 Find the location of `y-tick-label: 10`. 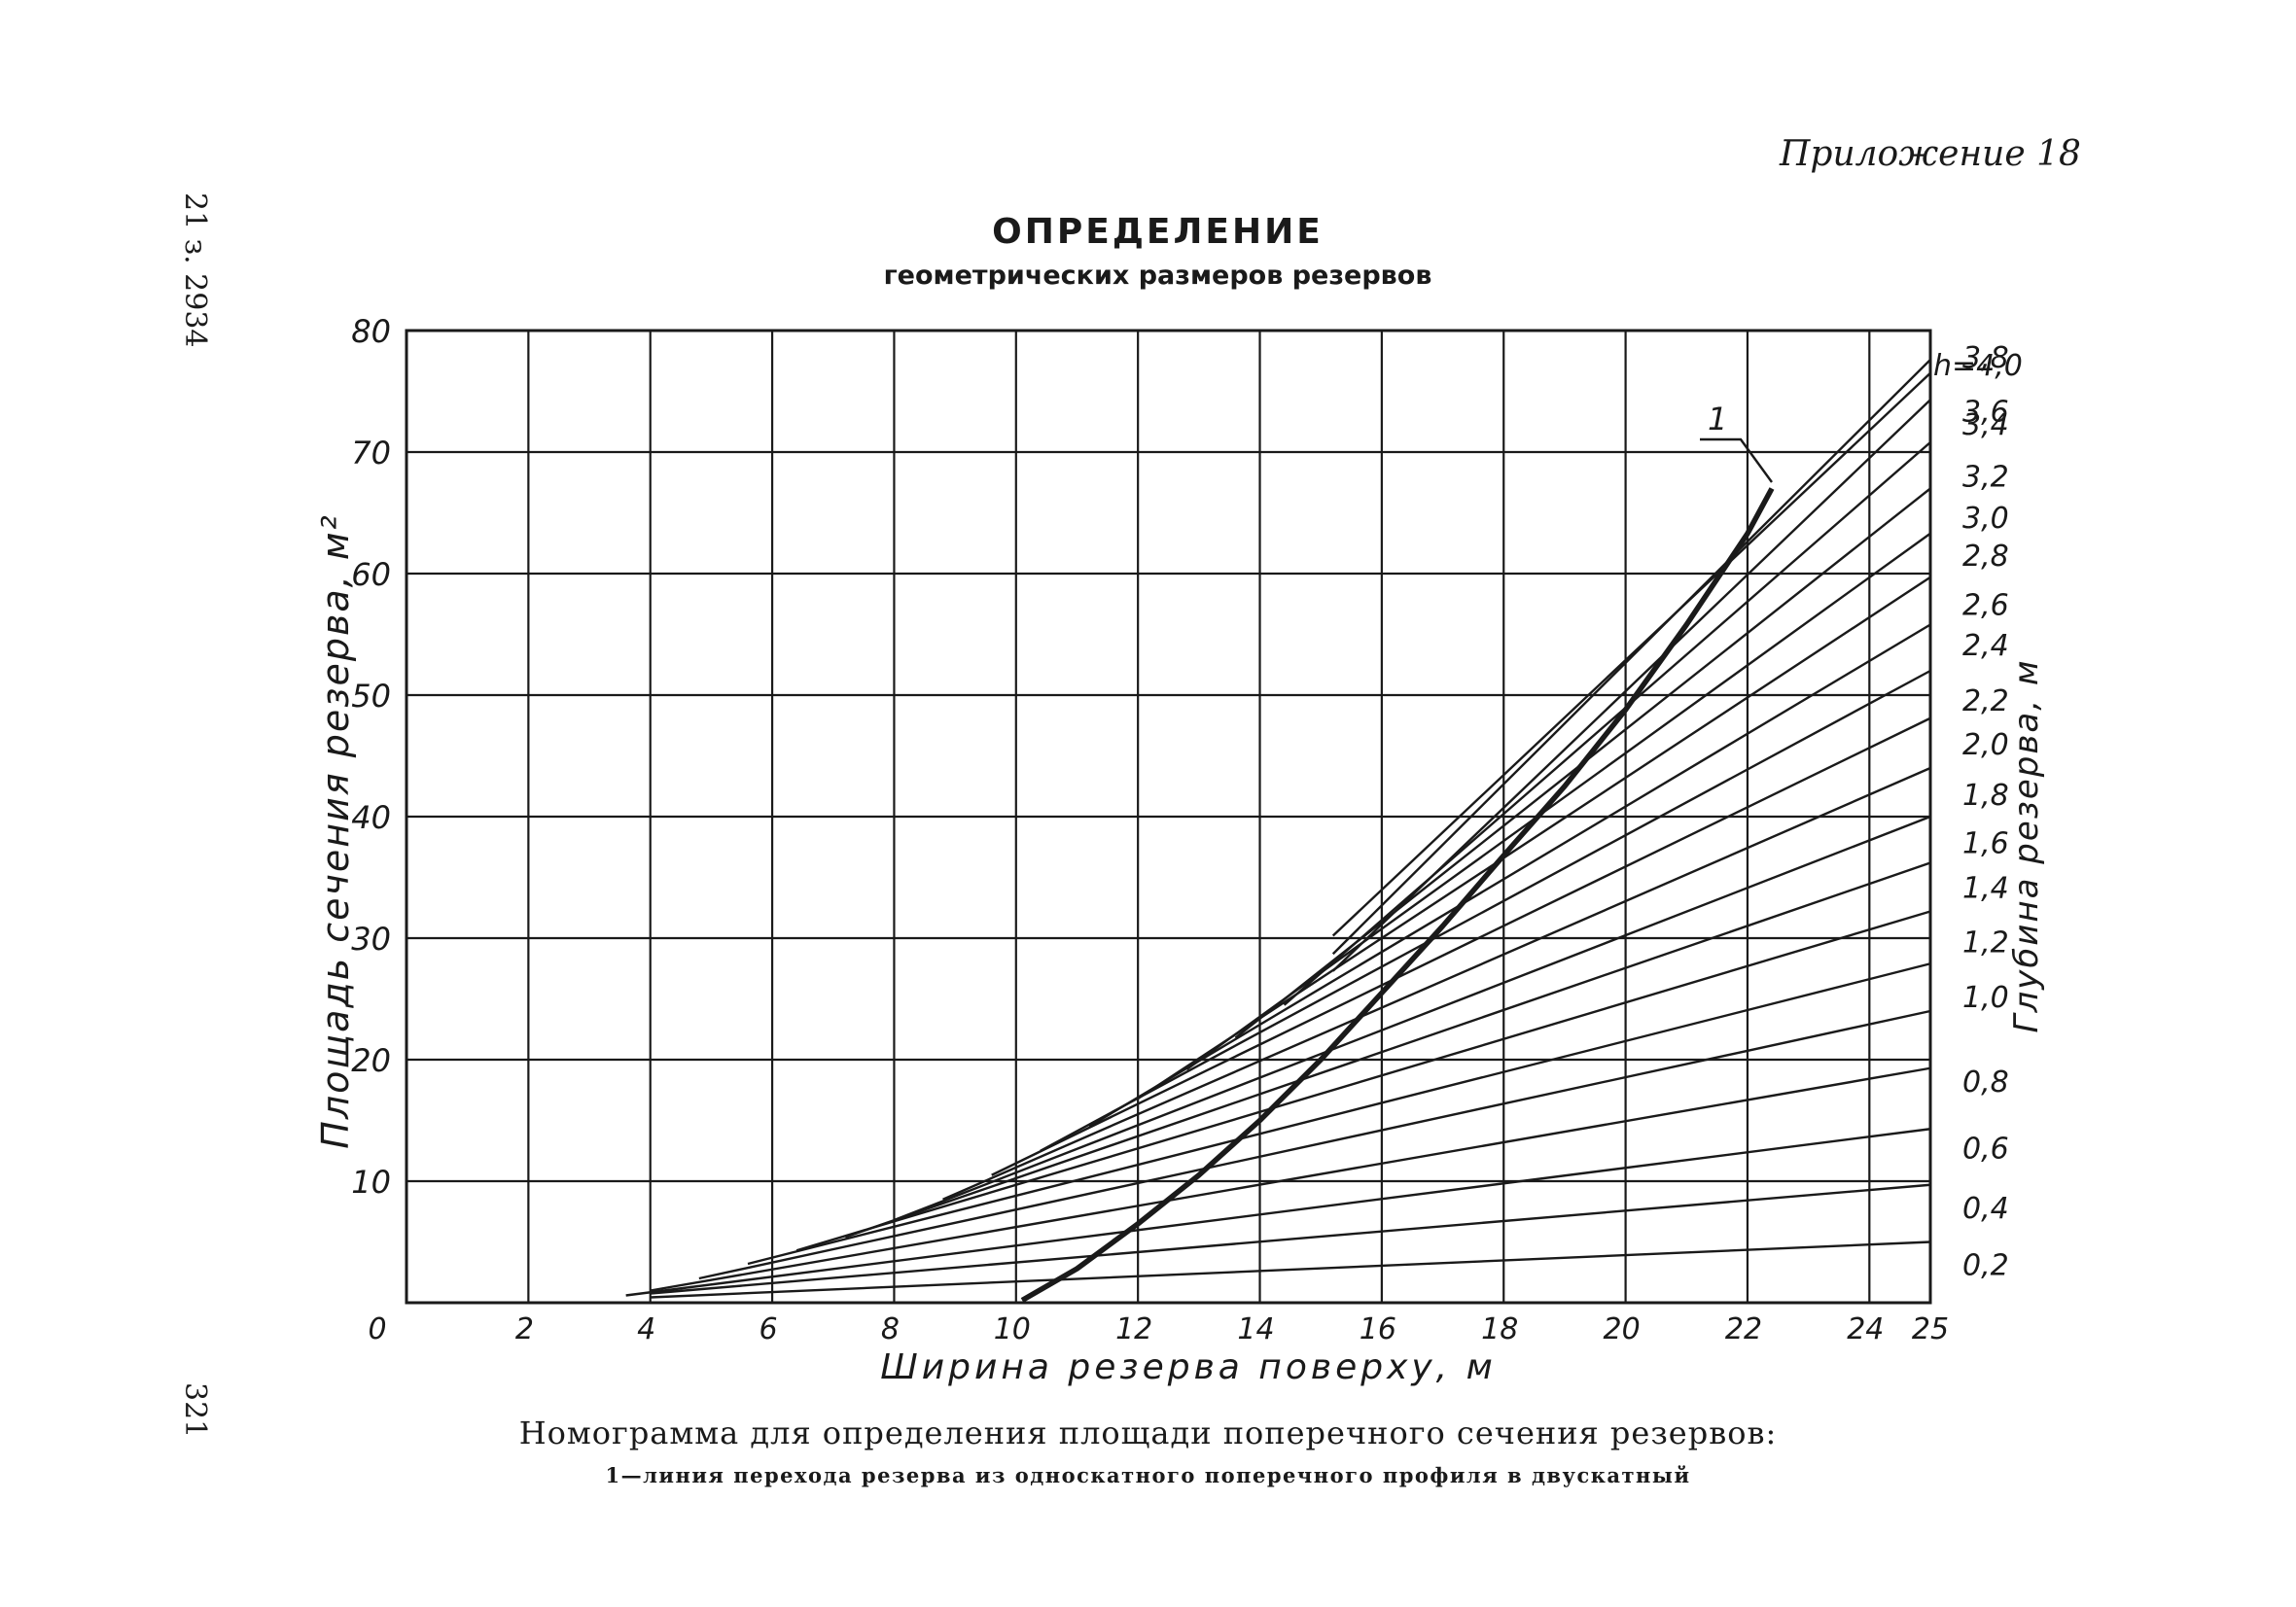

y-tick-label: 10 is located at coordinates (371, 1182).